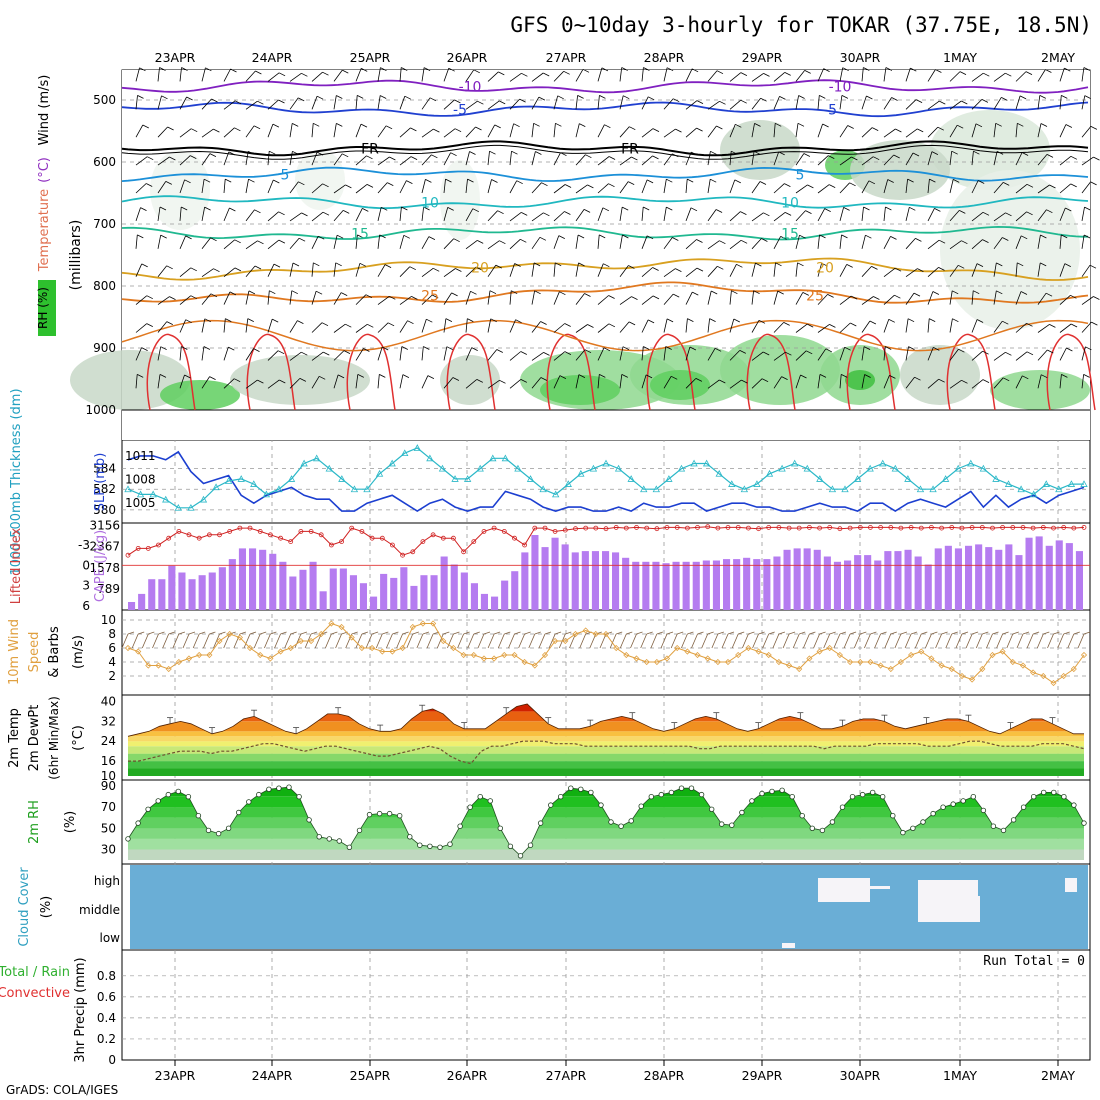 The height and width of the screenshot is (1100, 1100). I want to click on slp-series-line, so click(606, 481).